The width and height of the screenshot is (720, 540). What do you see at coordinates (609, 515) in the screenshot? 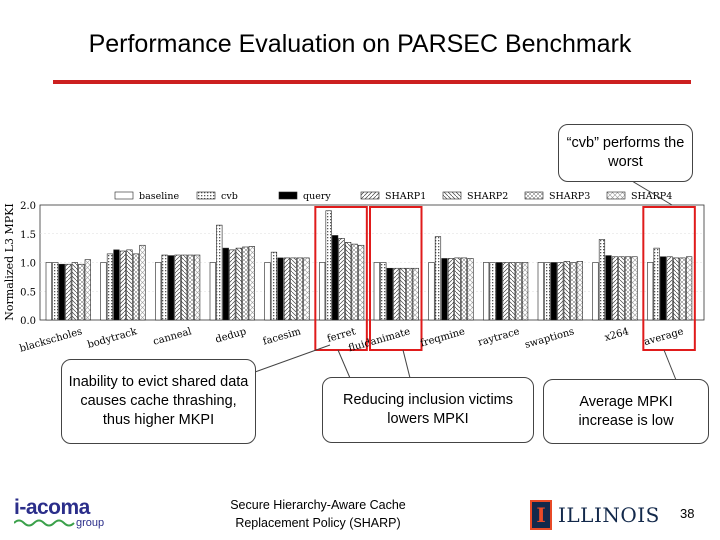
I see `illinois-wordmark: ILLINOIS` at bounding box center [609, 515].